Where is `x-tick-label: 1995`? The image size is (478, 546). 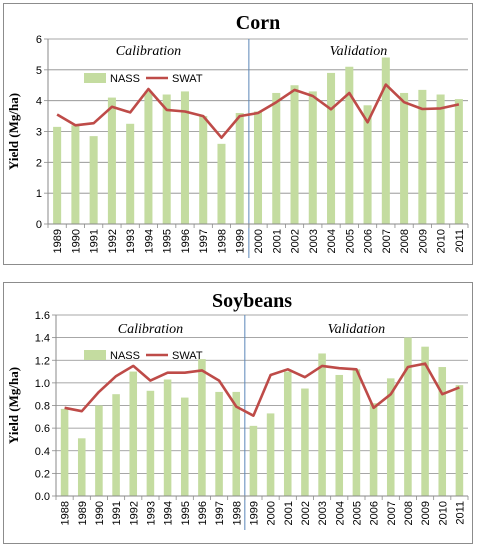 x-tick-label: 1995 is located at coordinates (186, 513).